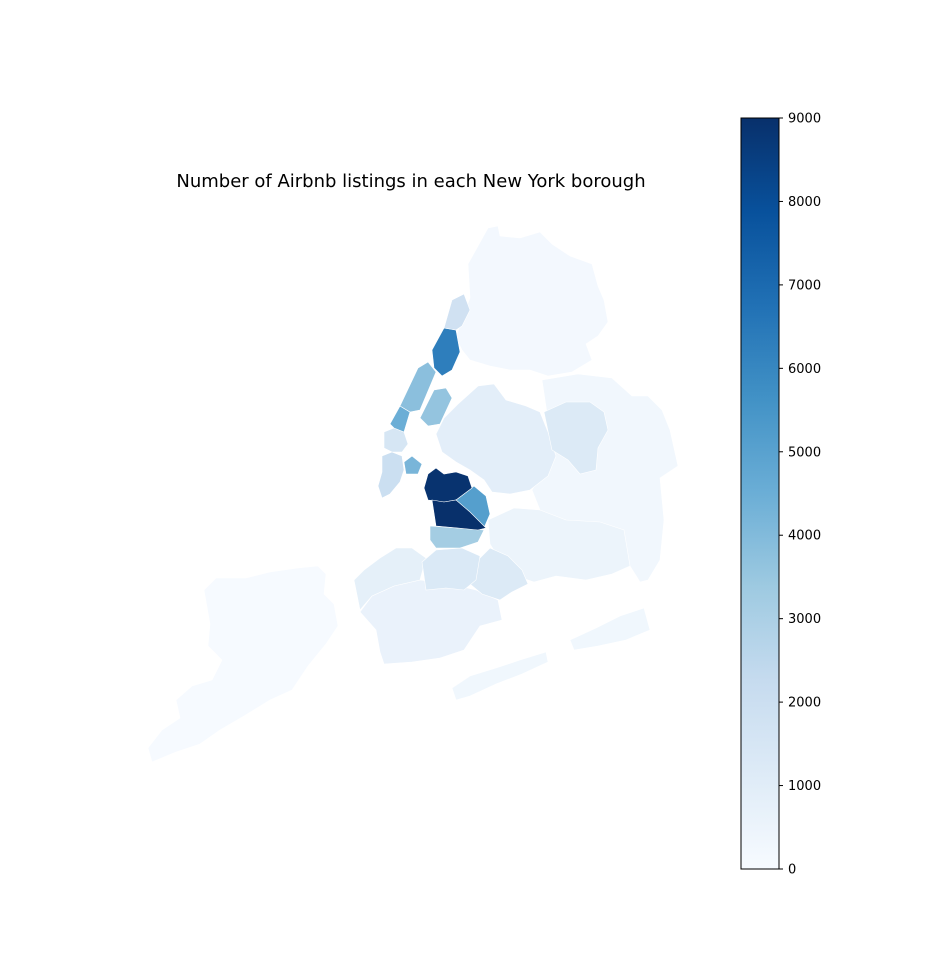  Describe the element at coordinates (804, 703) in the screenshot. I see `colorbar-tick-label: 2000` at that location.